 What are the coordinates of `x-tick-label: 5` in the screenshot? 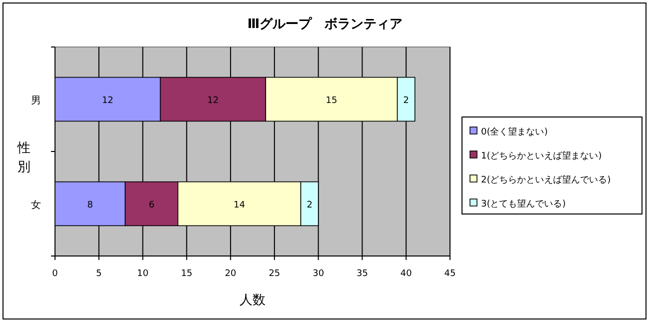 It's located at (99, 274).